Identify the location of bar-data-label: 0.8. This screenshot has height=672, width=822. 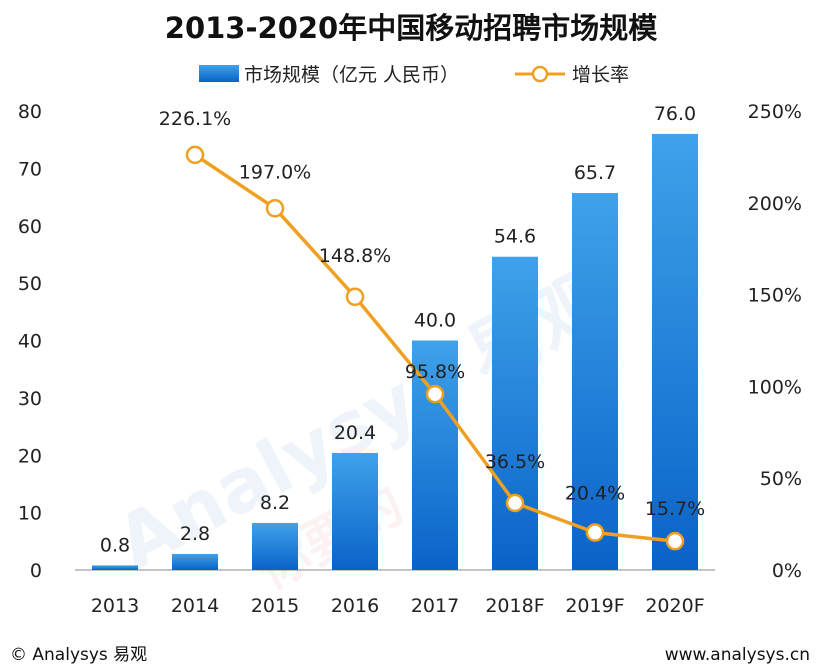
(115, 545).